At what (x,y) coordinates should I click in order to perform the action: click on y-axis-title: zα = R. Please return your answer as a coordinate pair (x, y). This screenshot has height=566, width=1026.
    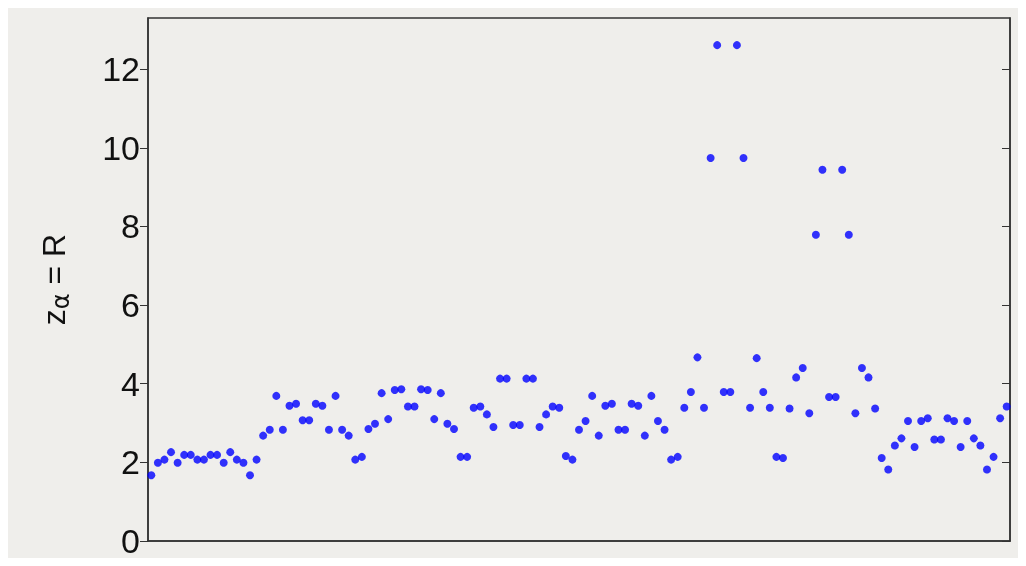
    Looking at the image, I should click on (55, 279).